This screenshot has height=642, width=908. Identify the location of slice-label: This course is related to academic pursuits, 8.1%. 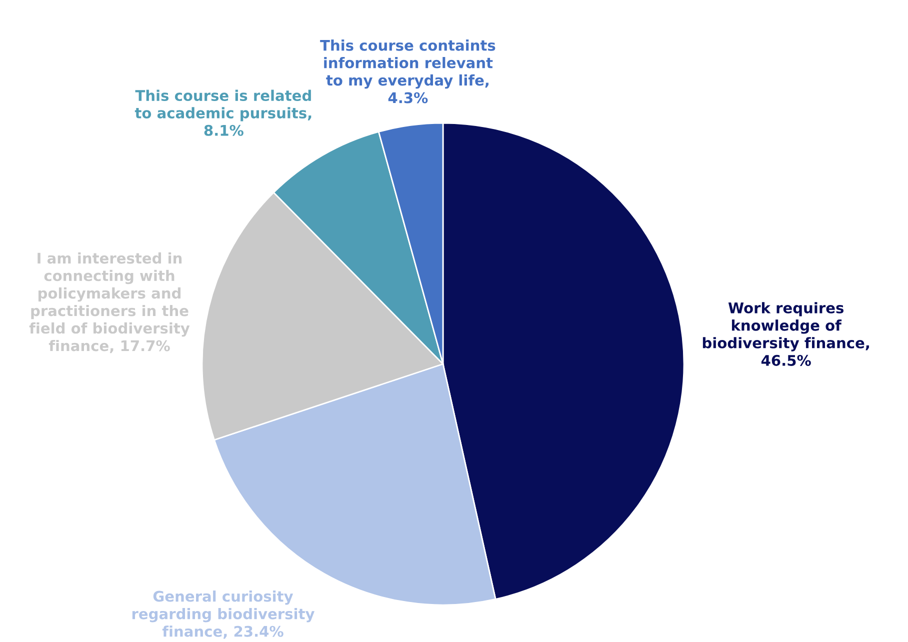
(223, 113).